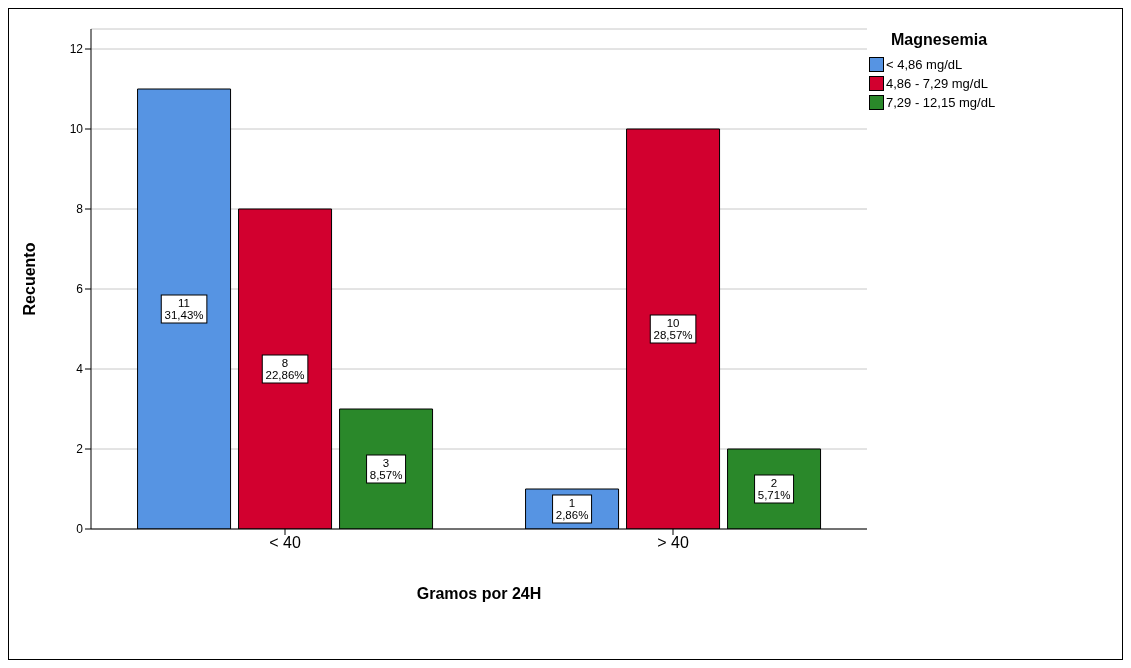 Image resolution: width=1131 pixels, height=668 pixels. I want to click on data-label: 3 8,57%, so click(386, 469).